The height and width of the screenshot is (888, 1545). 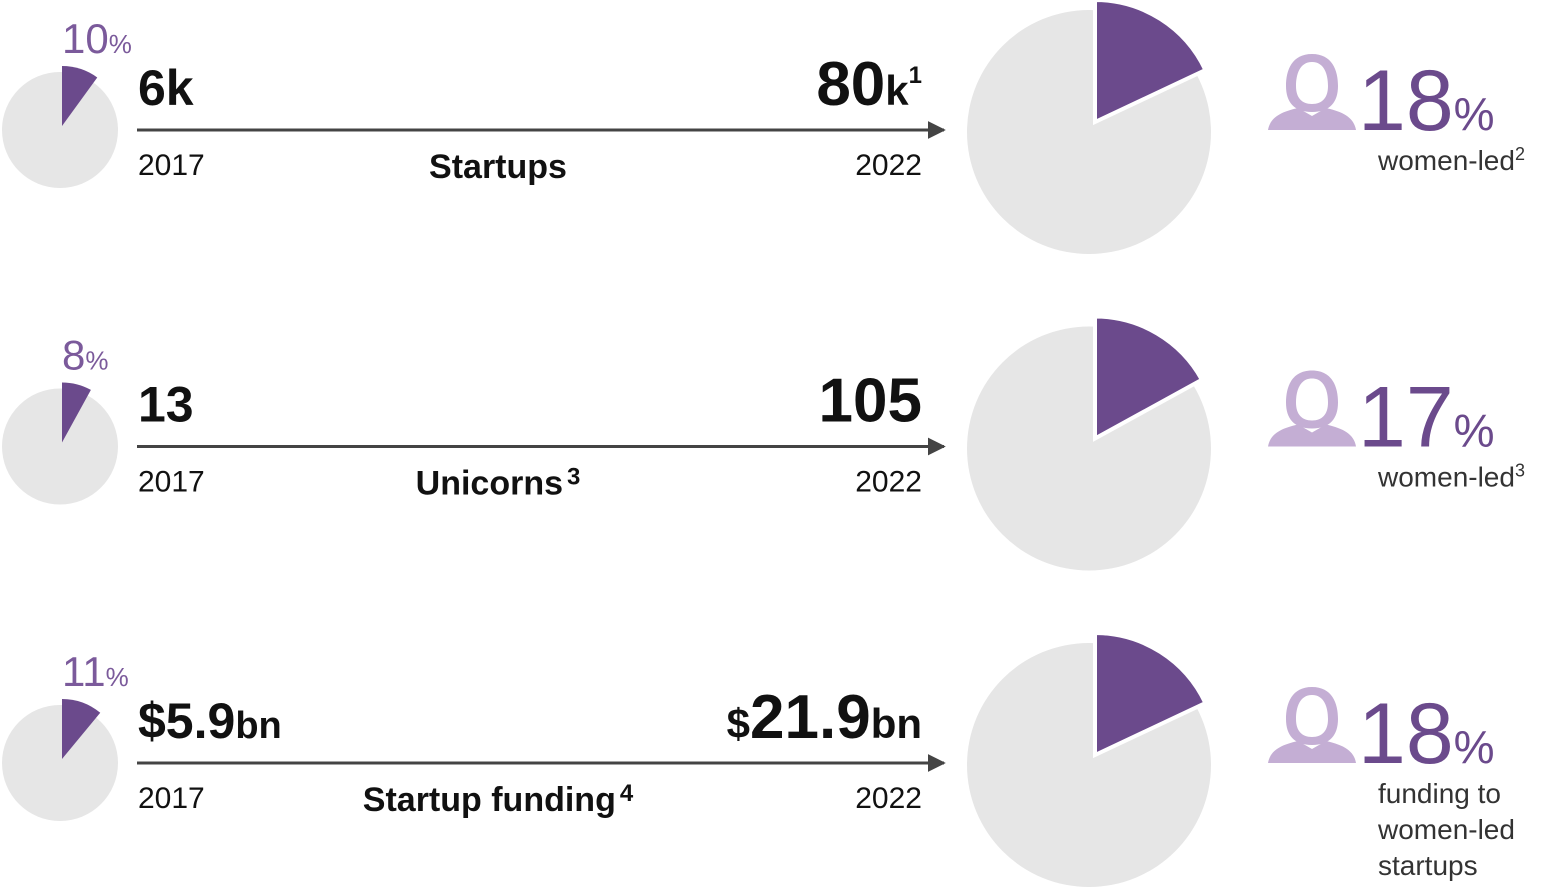 I want to click on footnote: 1, so click(x=915, y=75).